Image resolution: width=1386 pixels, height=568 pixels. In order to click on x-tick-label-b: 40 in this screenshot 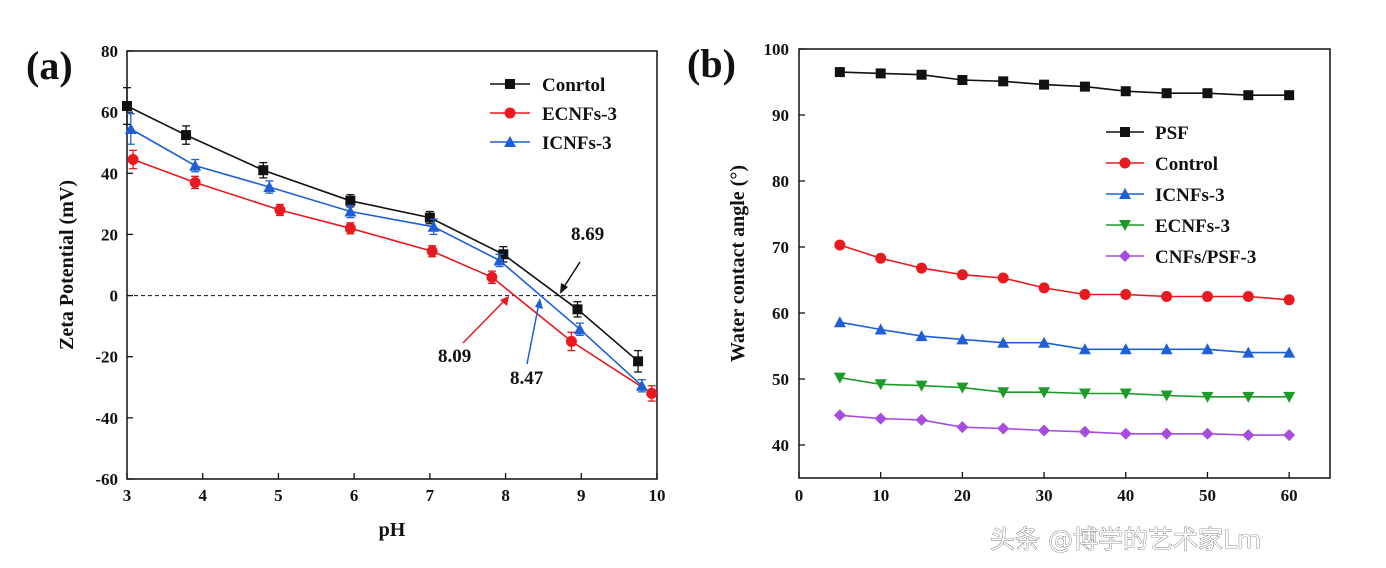, I will do `click(1125, 495)`.